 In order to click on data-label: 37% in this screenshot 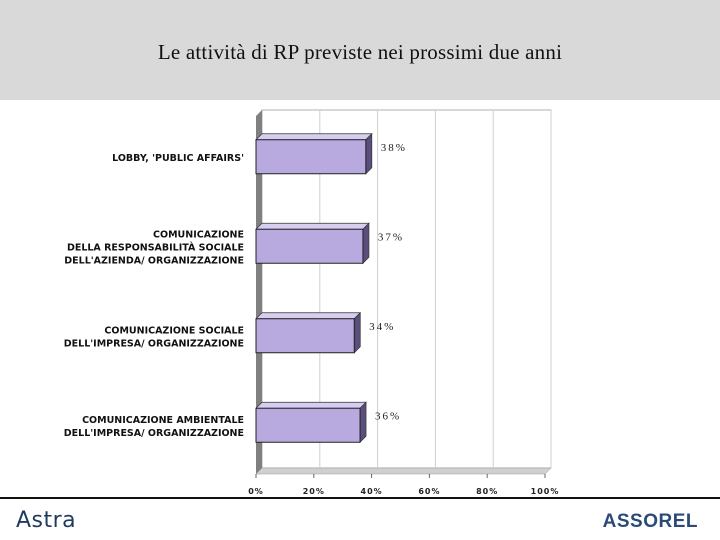, I will do `click(391, 237)`.